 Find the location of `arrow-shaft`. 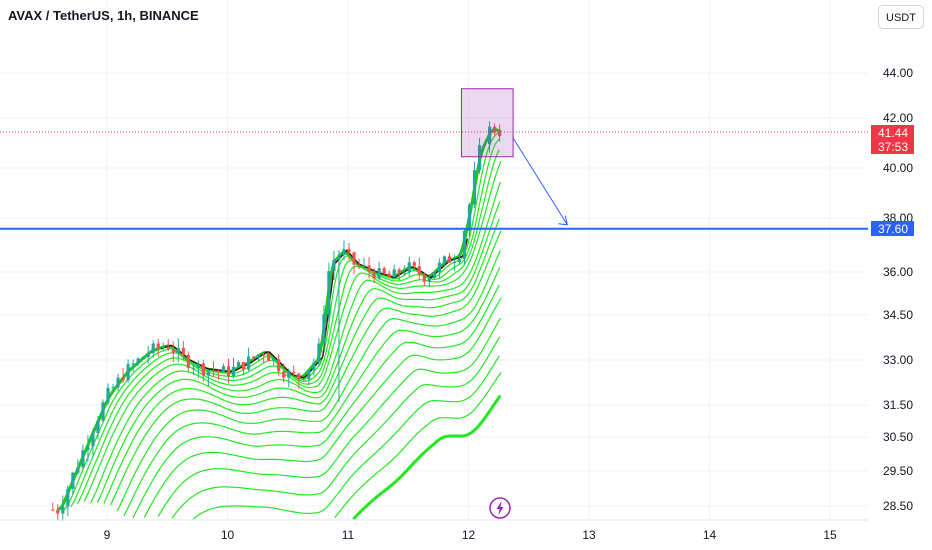

arrow-shaft is located at coordinates (540, 181).